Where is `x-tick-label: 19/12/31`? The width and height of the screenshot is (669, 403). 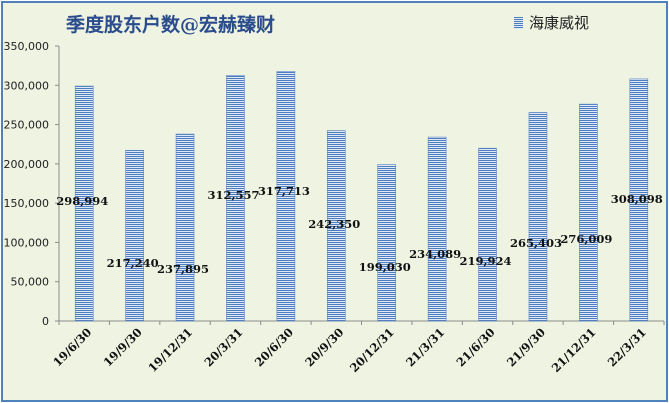
x-tick-label: 19/12/31 is located at coordinates (170, 350).